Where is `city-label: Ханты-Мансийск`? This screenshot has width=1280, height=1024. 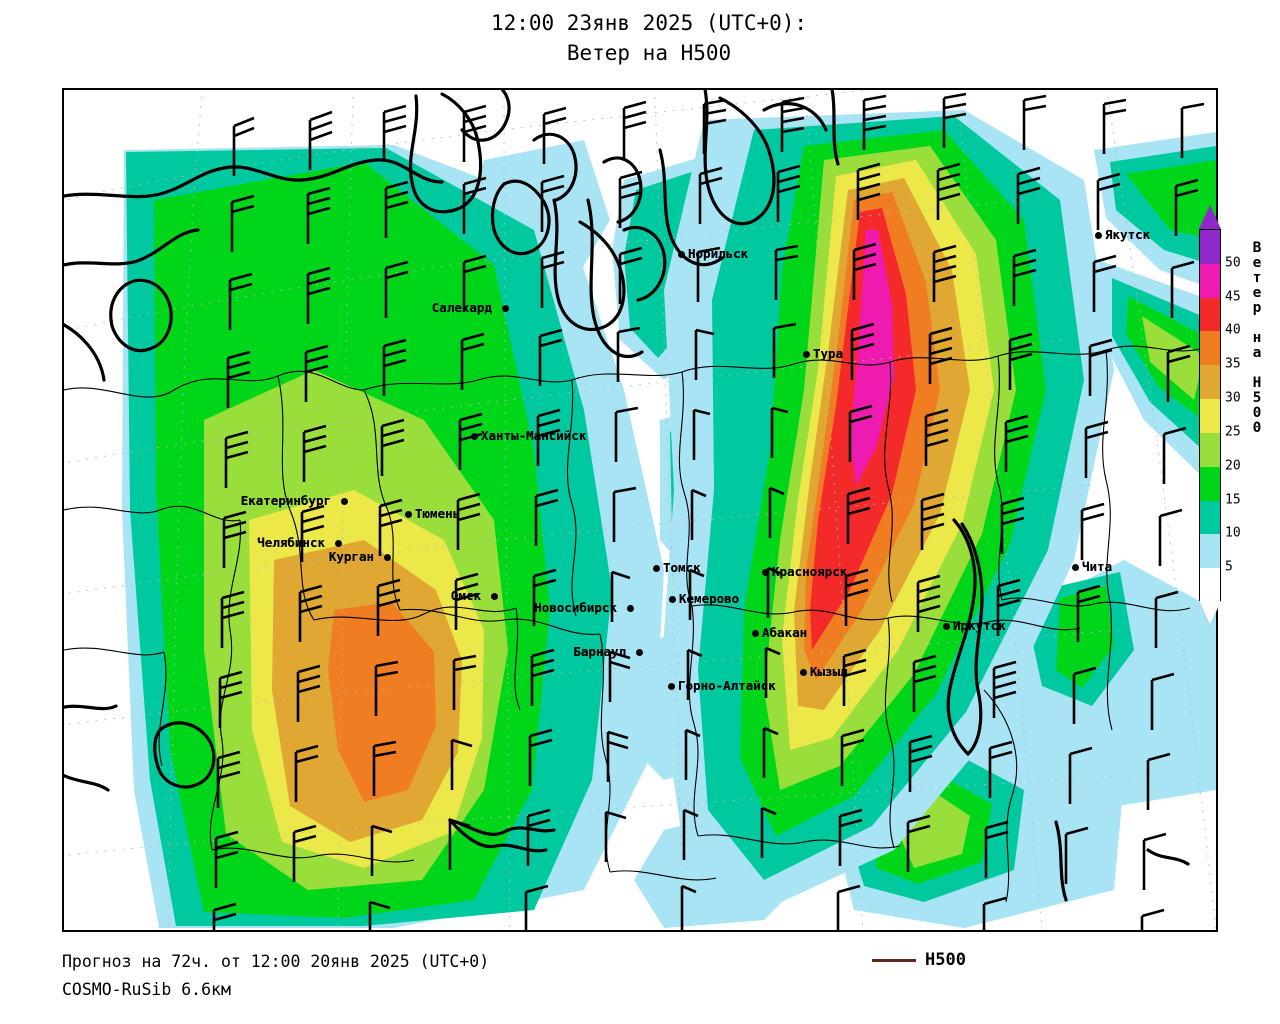 city-label: Ханты-Мансийск is located at coordinates (534, 435).